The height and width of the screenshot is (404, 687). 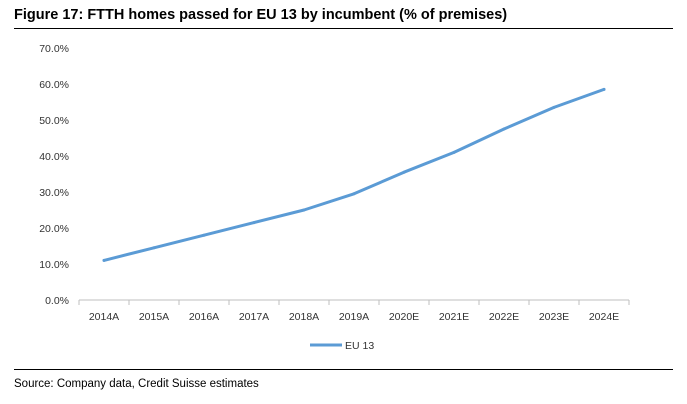 What do you see at coordinates (359, 346) in the screenshot?
I see `legend-label-eu-13: EU 13` at bounding box center [359, 346].